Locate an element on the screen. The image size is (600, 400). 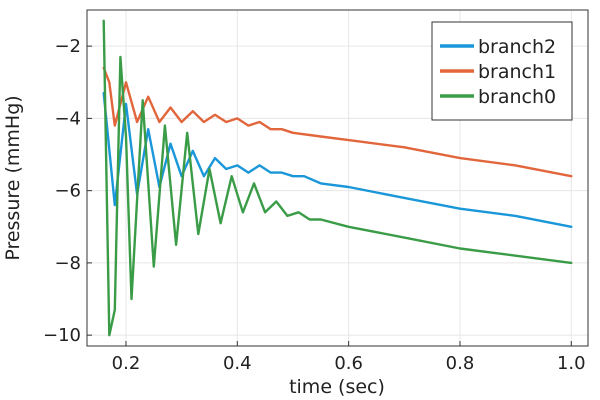
x-axis-label: time (sec) is located at coordinates (337, 387).